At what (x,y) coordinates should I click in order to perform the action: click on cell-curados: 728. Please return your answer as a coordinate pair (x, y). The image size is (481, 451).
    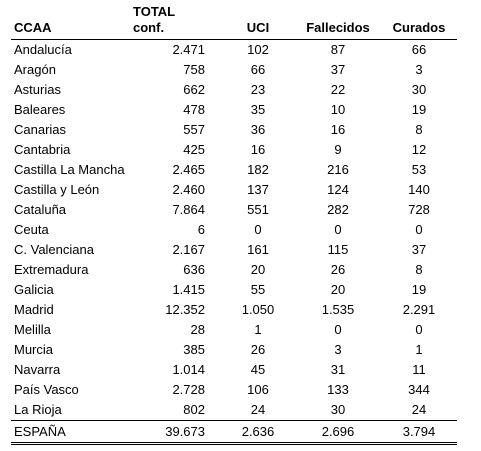
    Looking at the image, I should click on (419, 209).